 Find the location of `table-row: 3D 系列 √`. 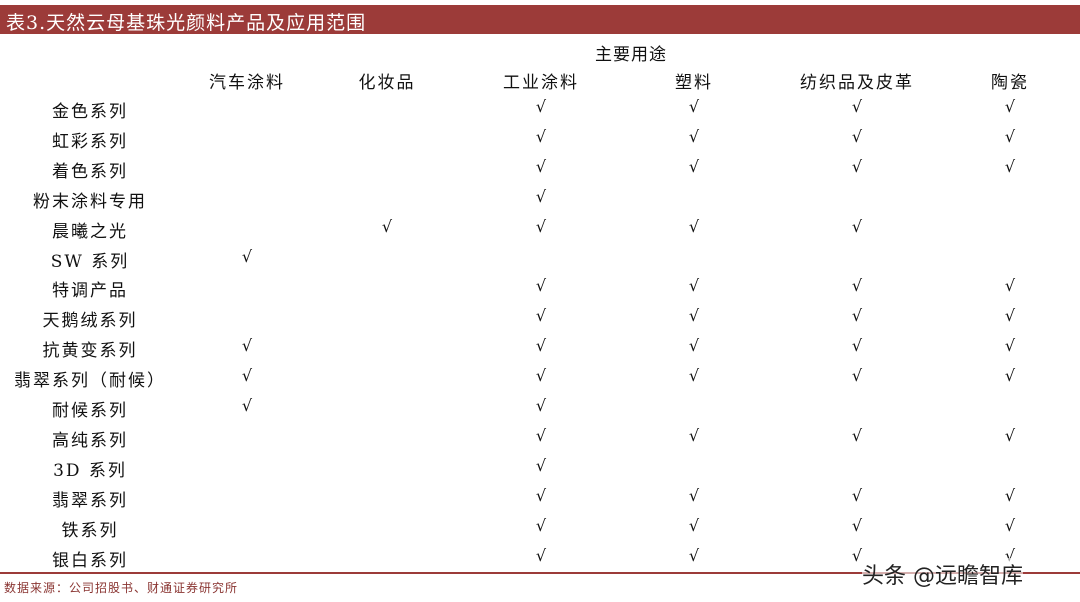

table-row: 3D 系列 √ is located at coordinates (540, 471).